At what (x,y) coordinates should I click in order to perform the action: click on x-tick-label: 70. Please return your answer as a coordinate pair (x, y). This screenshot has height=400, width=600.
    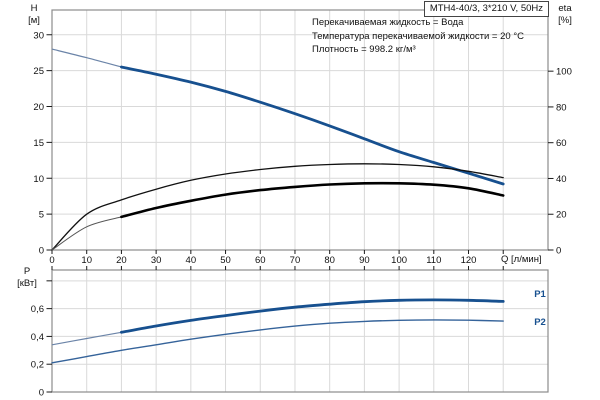
    Looking at the image, I should click on (295, 260).